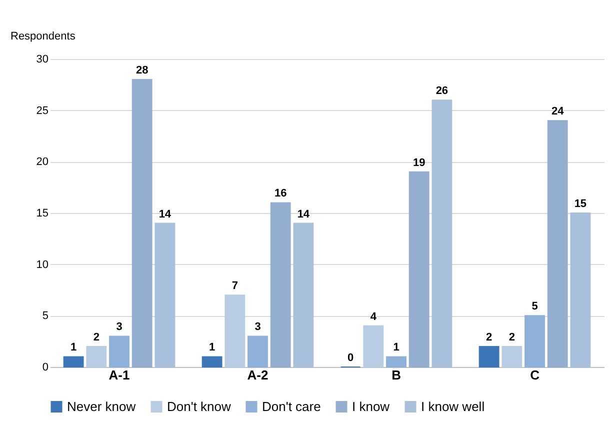 The width and height of the screenshot is (614, 425). Describe the element at coordinates (535, 306) in the screenshot. I see `data-label: 5` at that location.